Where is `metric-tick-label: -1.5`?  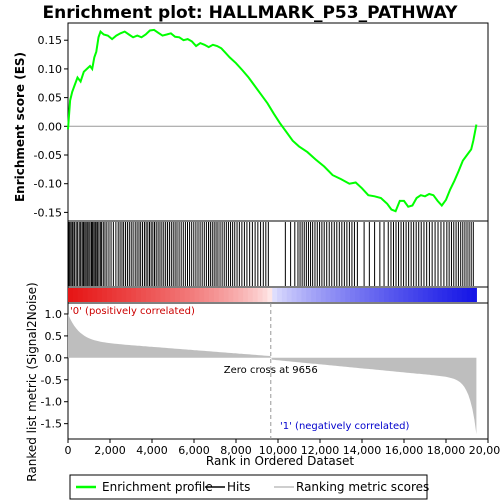
metric-tick-label: -1.5 is located at coordinates (51, 424).